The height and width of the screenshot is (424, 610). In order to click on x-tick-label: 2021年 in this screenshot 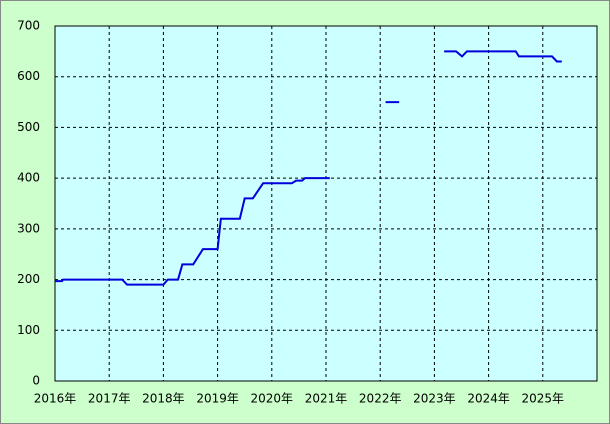, I will do `click(326, 399)`.